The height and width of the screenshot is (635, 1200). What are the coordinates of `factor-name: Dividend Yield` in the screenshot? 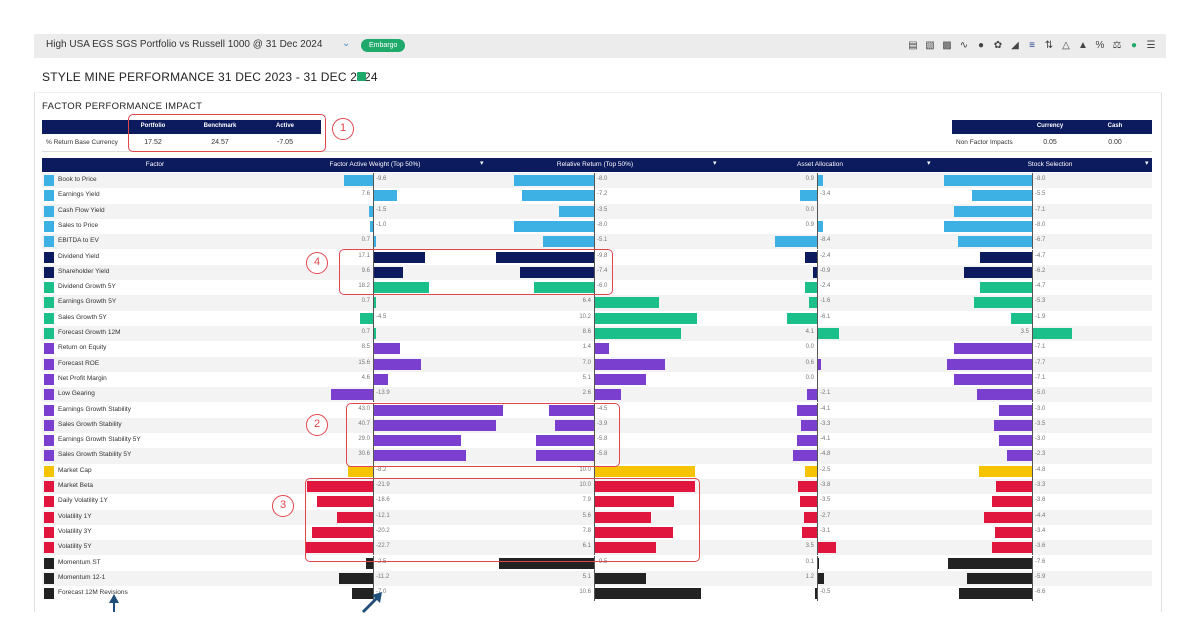 It's located at (79, 256).